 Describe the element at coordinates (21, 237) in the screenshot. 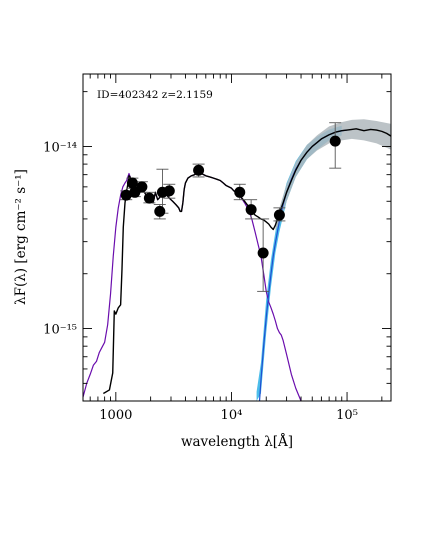

I see `y-axis-label: λF(λ) [erg cm⁻² s⁻¹]` at that location.